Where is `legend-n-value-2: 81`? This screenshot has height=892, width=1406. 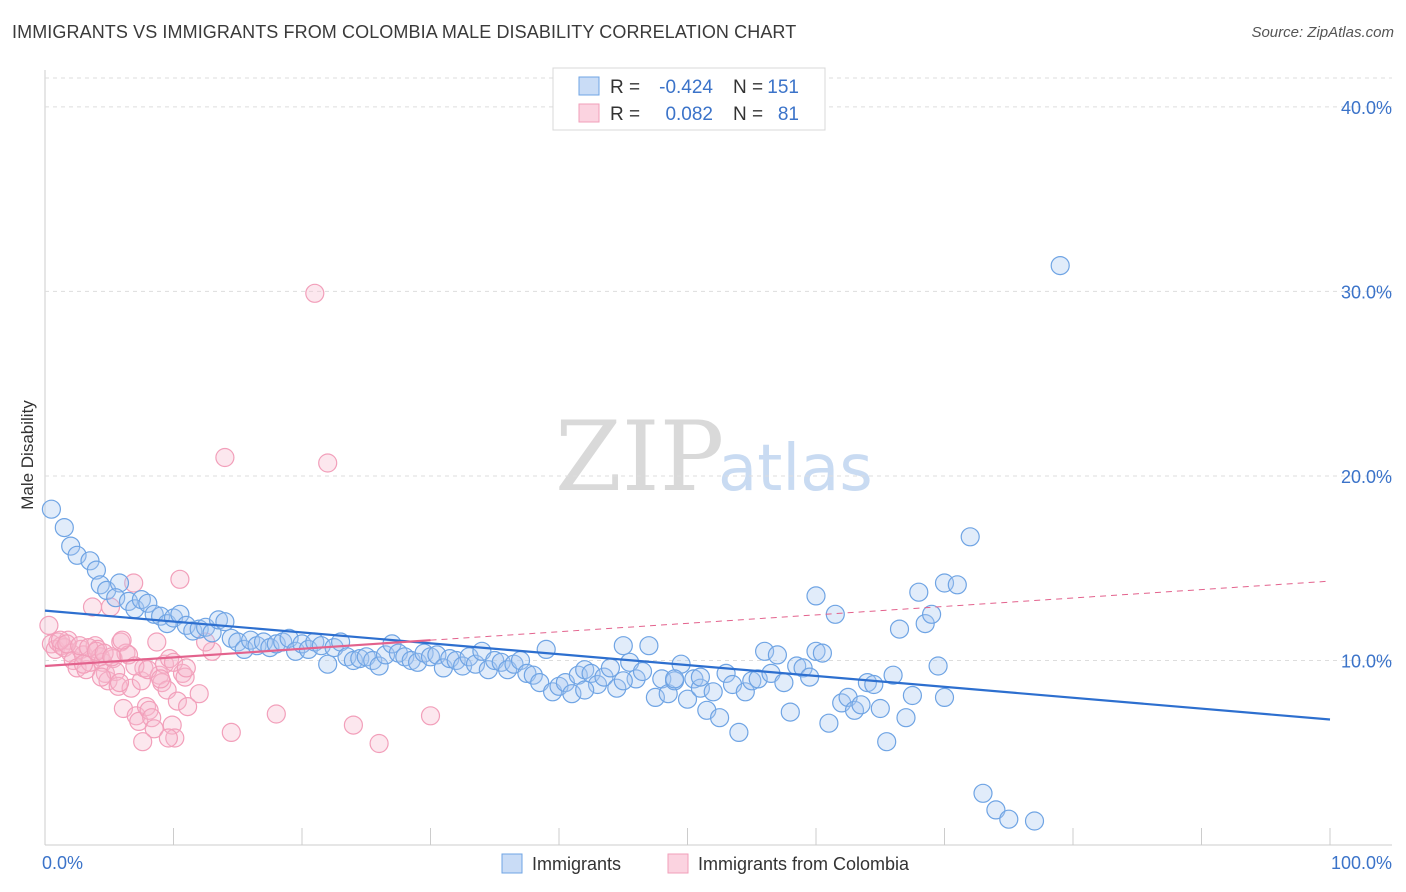
legend-n-value-2: 81 is located at coordinates (788, 114).